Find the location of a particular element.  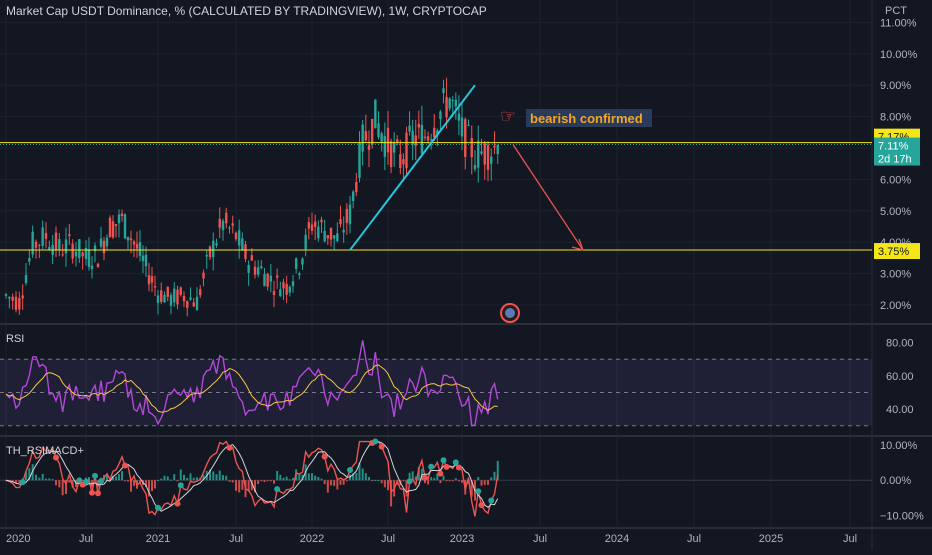

macd-pane is located at coordinates (436, 477).